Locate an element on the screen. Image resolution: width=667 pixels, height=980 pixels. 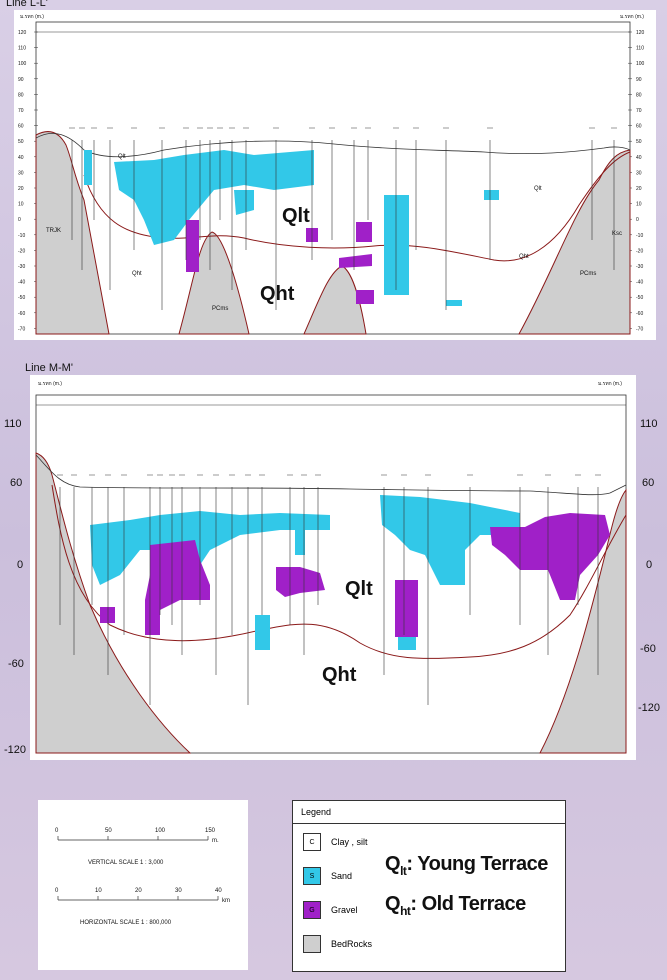
section1-label-pcms-b: PCms is located at coordinates (588, 274).